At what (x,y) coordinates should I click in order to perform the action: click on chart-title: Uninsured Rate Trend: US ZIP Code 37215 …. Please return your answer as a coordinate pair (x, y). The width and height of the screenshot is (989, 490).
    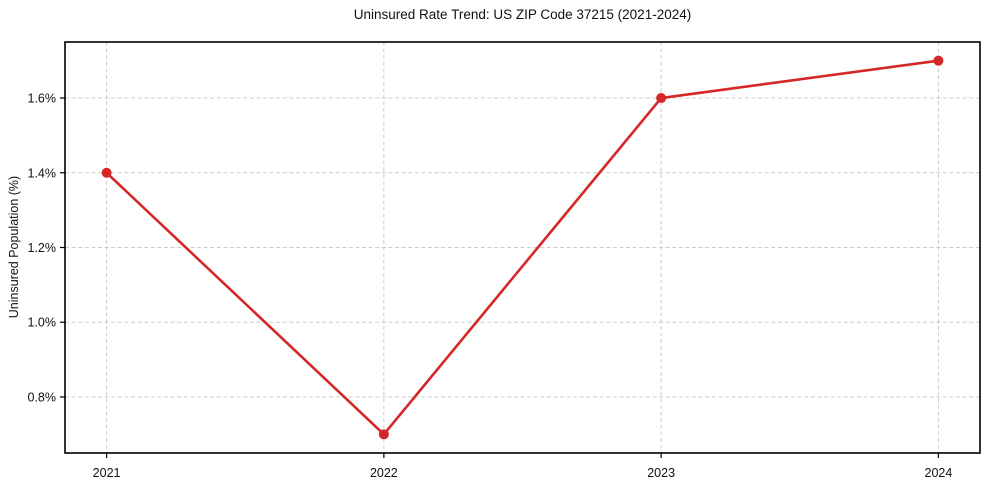
    Looking at the image, I should click on (522, 14).